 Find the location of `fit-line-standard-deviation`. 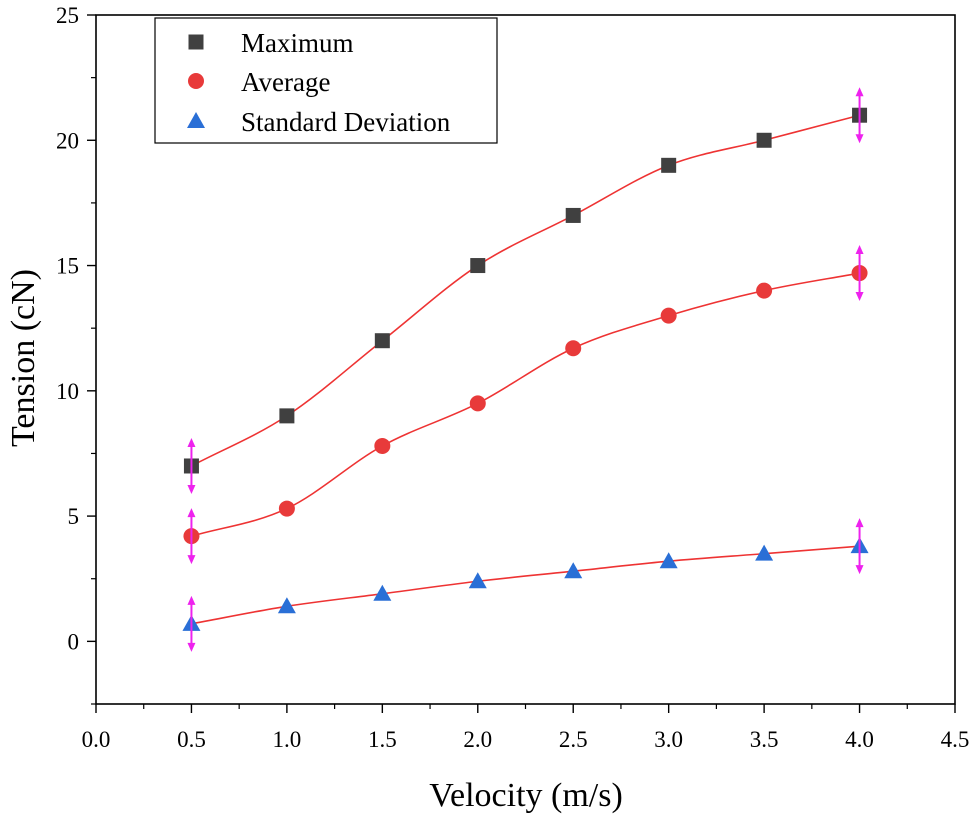

fit-line-standard-deviation is located at coordinates (525, 585).